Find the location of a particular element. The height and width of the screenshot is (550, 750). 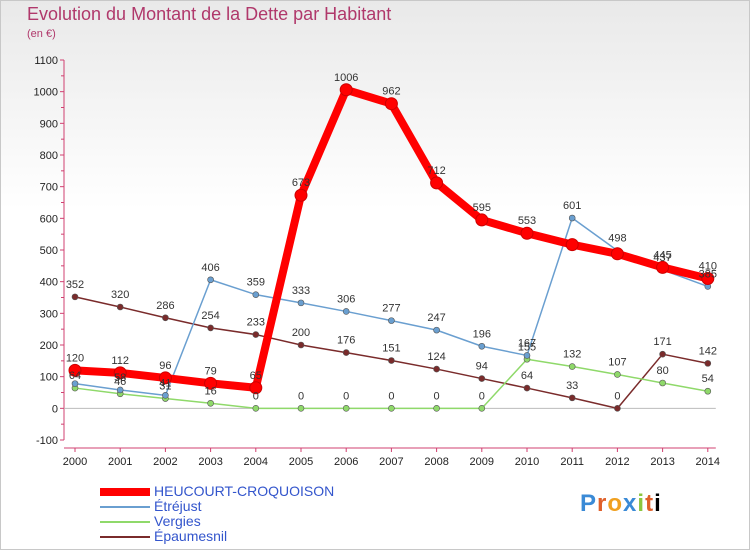

data-label: 167 is located at coordinates (527, 343).